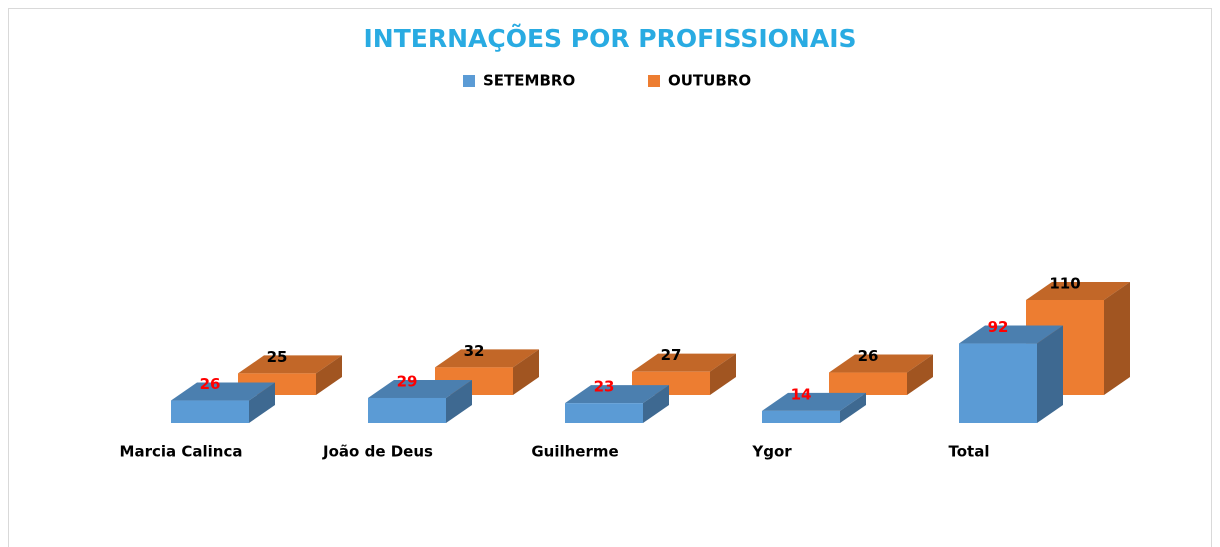 This screenshot has height=547, width=1220. What do you see at coordinates (277, 357) in the screenshot?
I see `data-label: 25` at bounding box center [277, 357].